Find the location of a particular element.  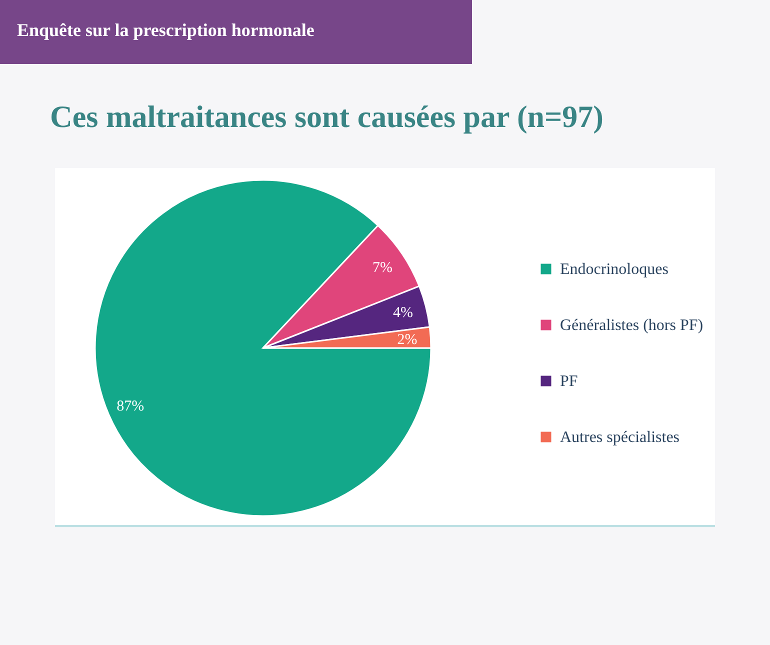

chart-subtitle: Enquête sur la prescription hormonale is located at coordinates (165, 30).